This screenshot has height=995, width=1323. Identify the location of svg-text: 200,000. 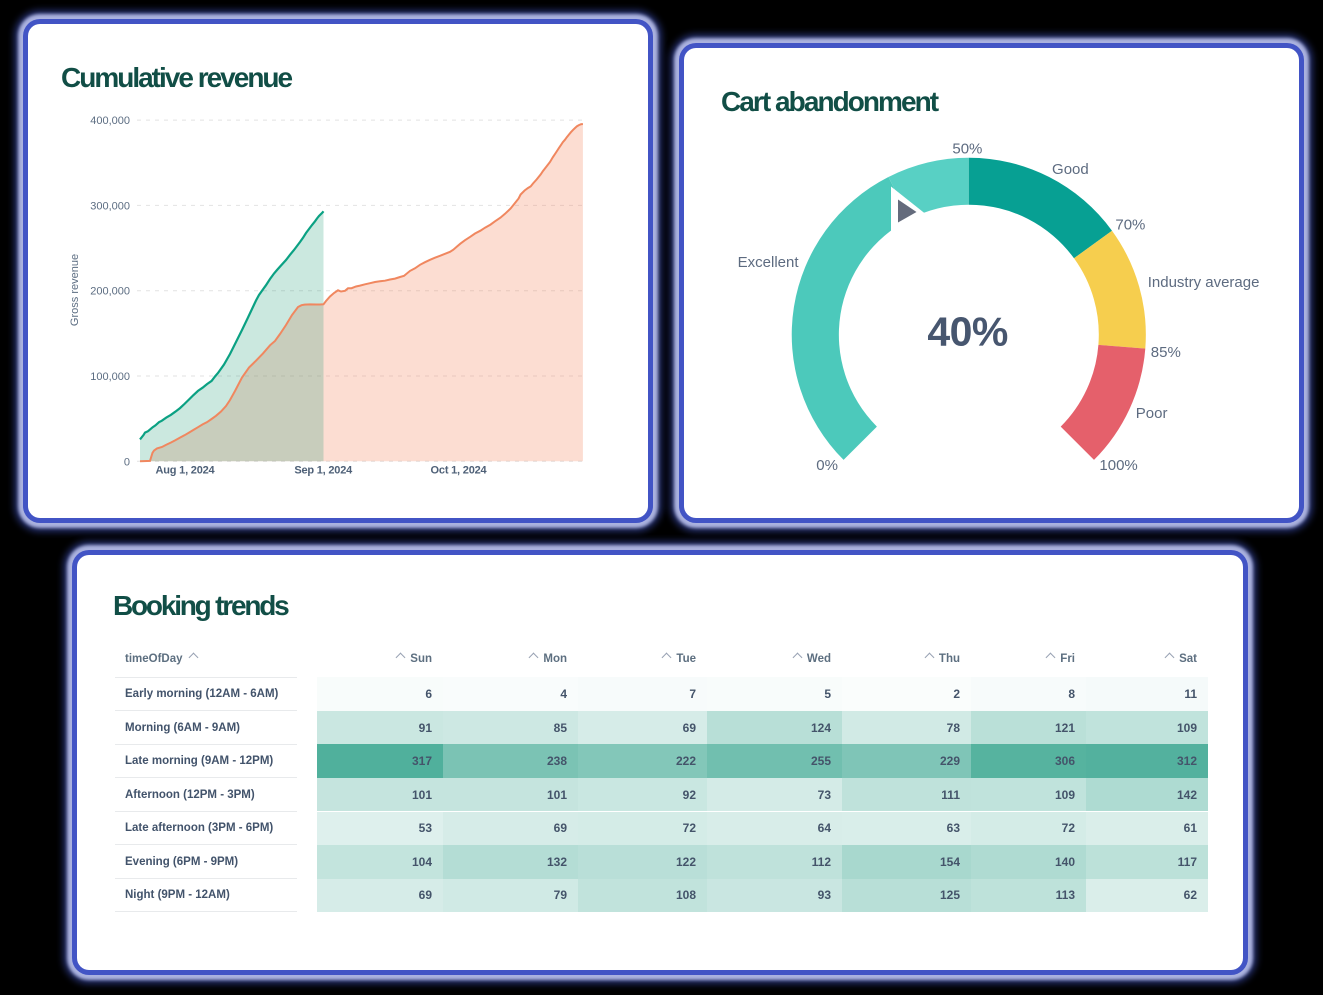
(110, 292).